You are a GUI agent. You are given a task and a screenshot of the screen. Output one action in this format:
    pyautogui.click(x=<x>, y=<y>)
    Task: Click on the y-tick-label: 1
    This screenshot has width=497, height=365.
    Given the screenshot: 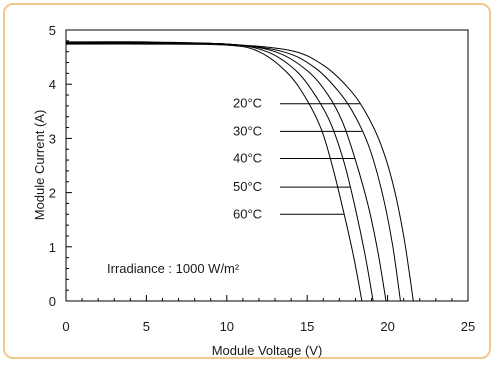 What is the action you would take?
    pyautogui.click(x=52, y=247)
    